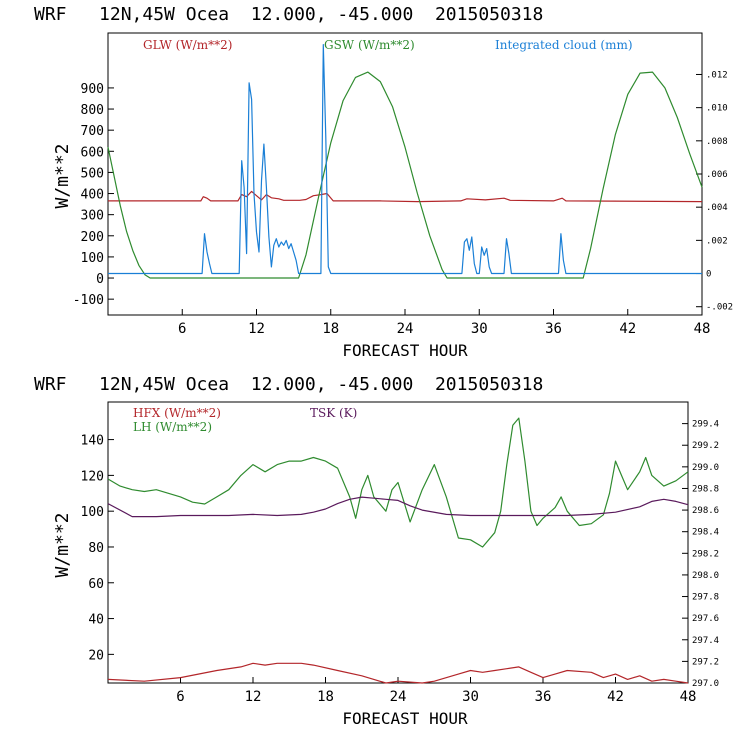 This screenshot has width=740, height=740. What do you see at coordinates (444, 323) in the screenshot?
I see `top-x-axis: 6 12 18 24 30 36 42 48` at bounding box center [444, 323].